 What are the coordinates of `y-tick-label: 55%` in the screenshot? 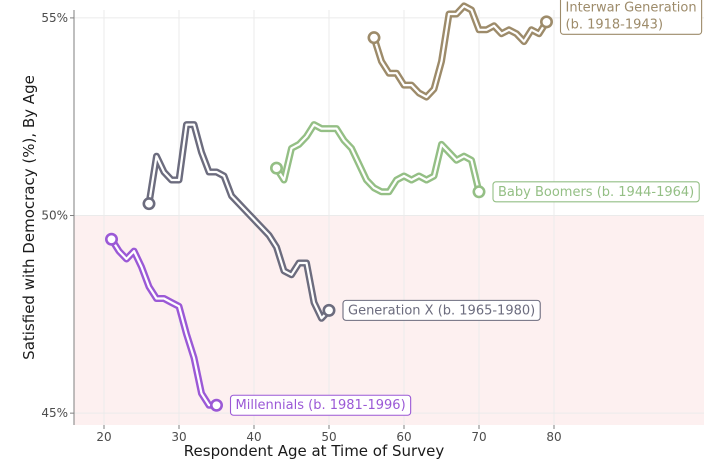 It's located at (54, 18).